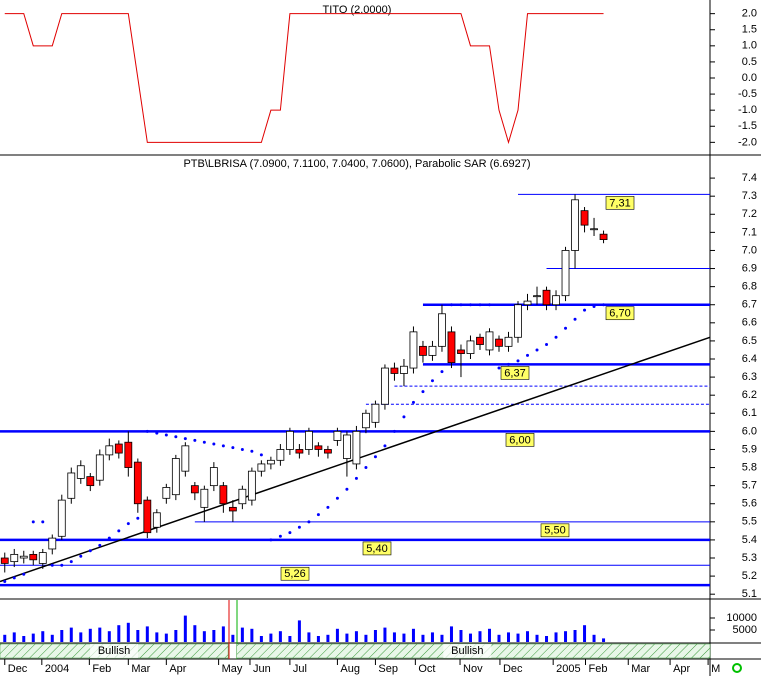 Image resolution: width=761 pixels, height=676 pixels. Describe the element at coordinates (232, 669) in the screenshot. I see `x-tick-label: May` at that location.